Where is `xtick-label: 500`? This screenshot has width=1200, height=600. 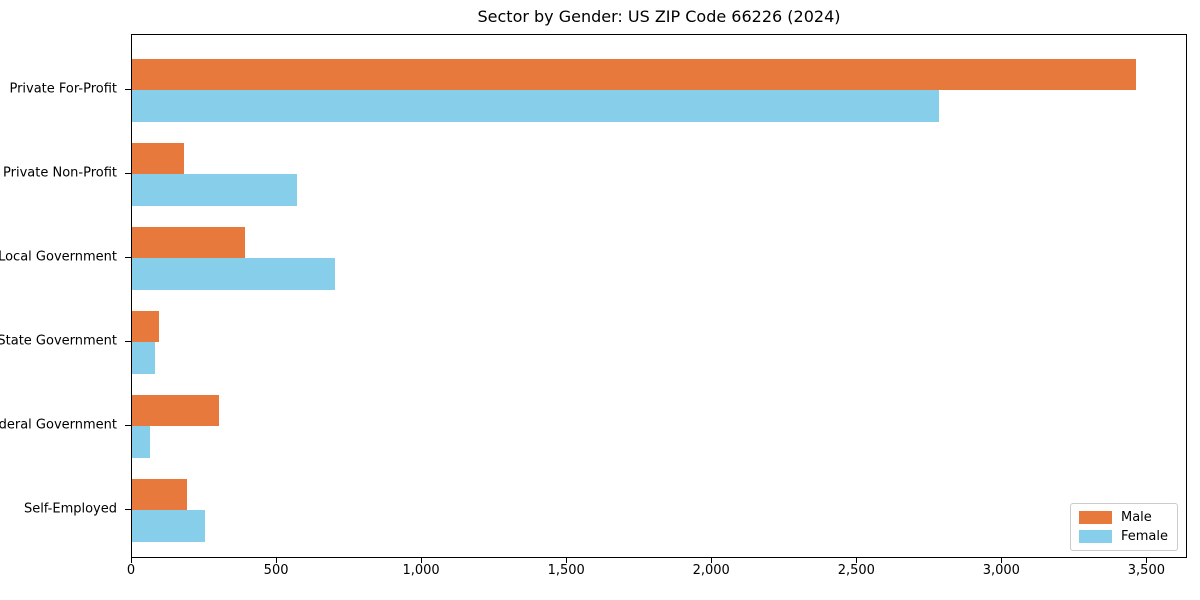 xtick-label: 500 is located at coordinates (276, 570).